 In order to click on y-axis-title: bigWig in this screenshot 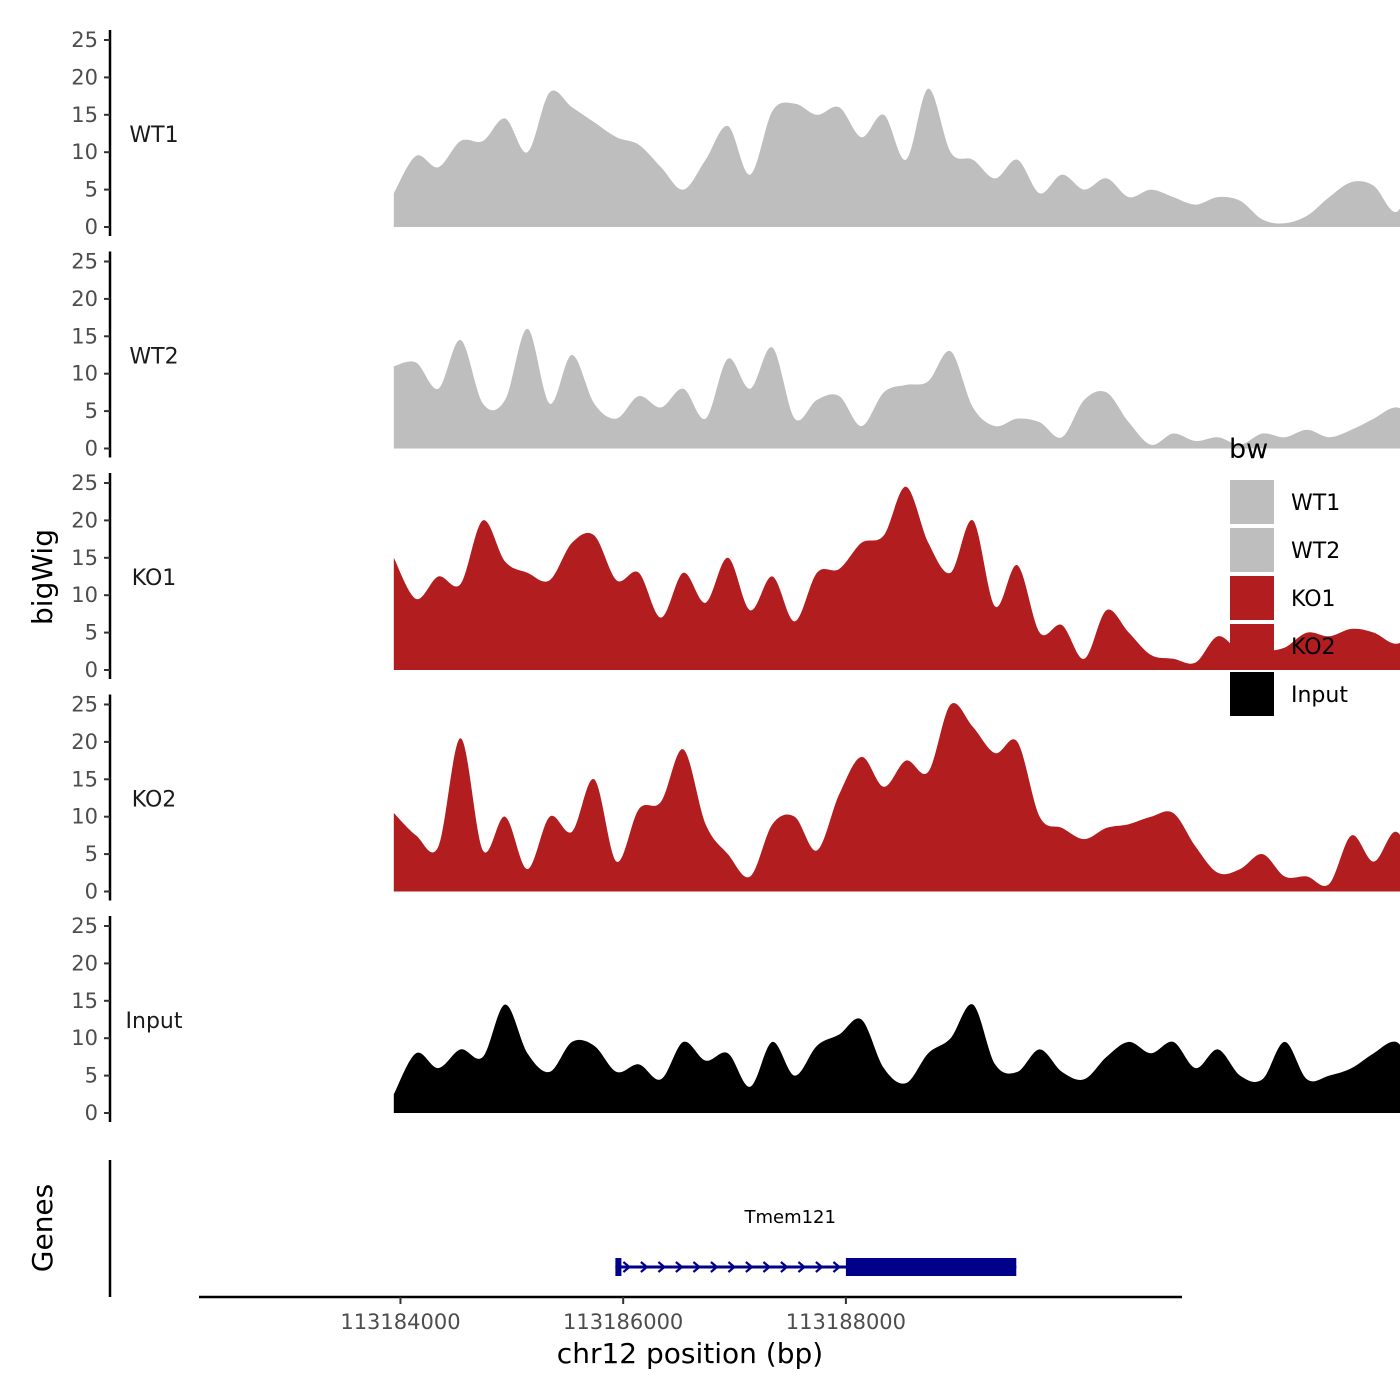, I will do `click(42, 577)`.